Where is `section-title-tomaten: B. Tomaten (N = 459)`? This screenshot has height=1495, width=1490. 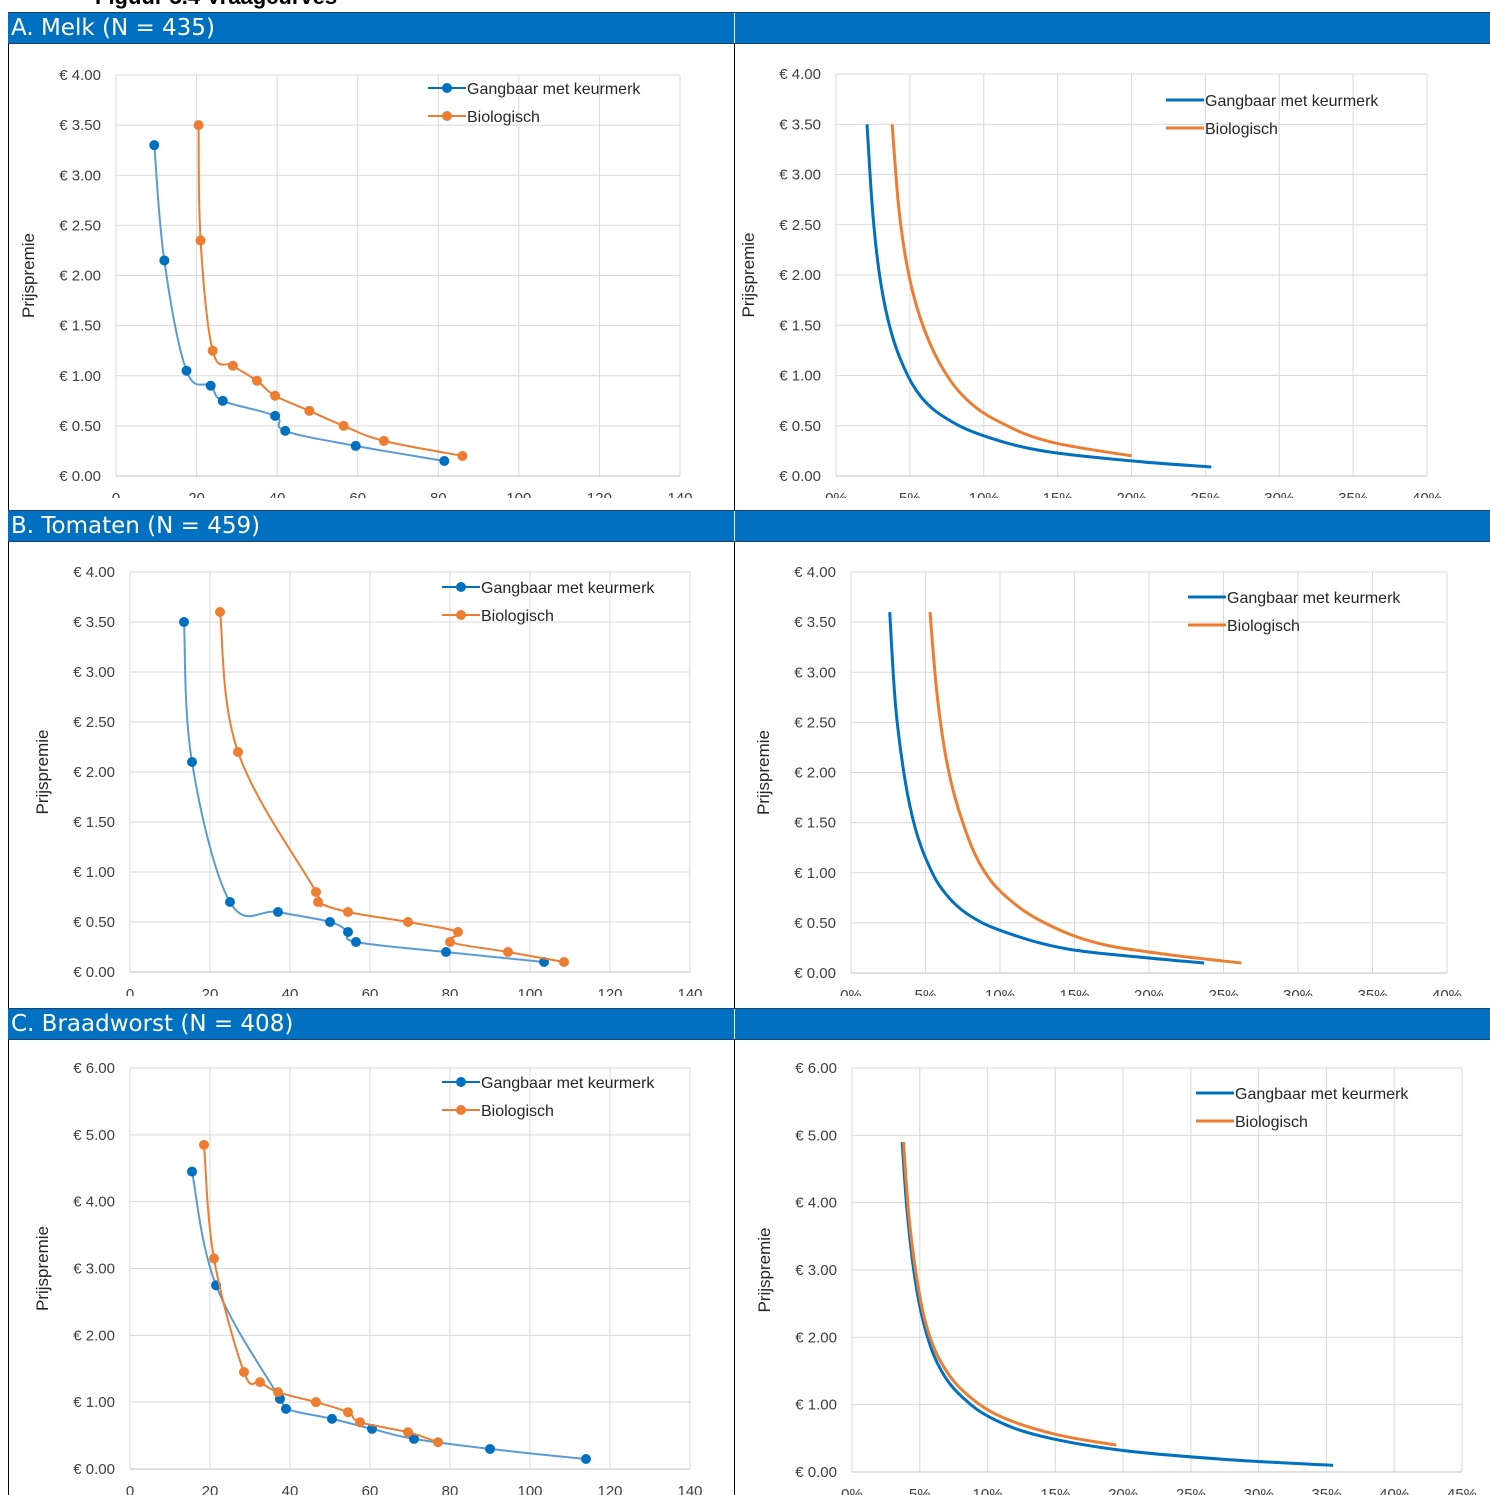 section-title-tomaten: B. Tomaten (N = 459) is located at coordinates (136, 526).